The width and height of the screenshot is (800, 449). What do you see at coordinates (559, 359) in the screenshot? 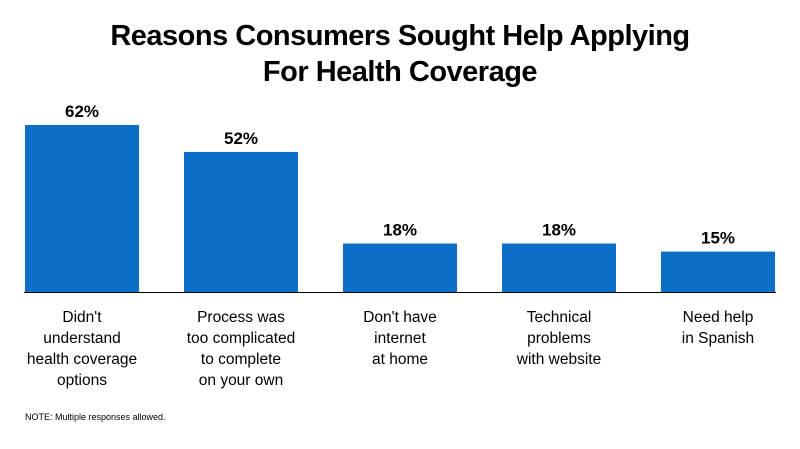
I see `category-label-line: with website` at bounding box center [559, 359].